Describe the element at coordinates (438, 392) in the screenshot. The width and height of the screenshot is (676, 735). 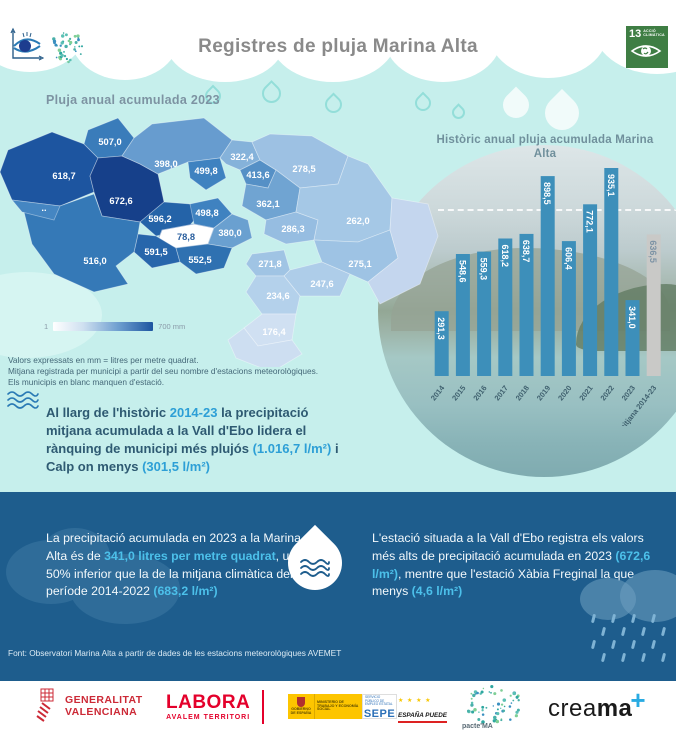
I see `bar-category-label: 2014` at that location.